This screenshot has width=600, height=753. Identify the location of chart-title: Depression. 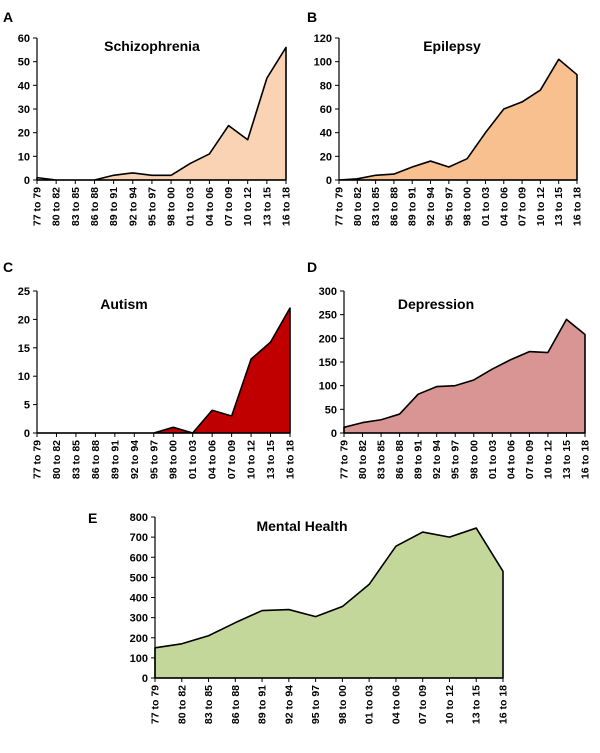
(436, 304).